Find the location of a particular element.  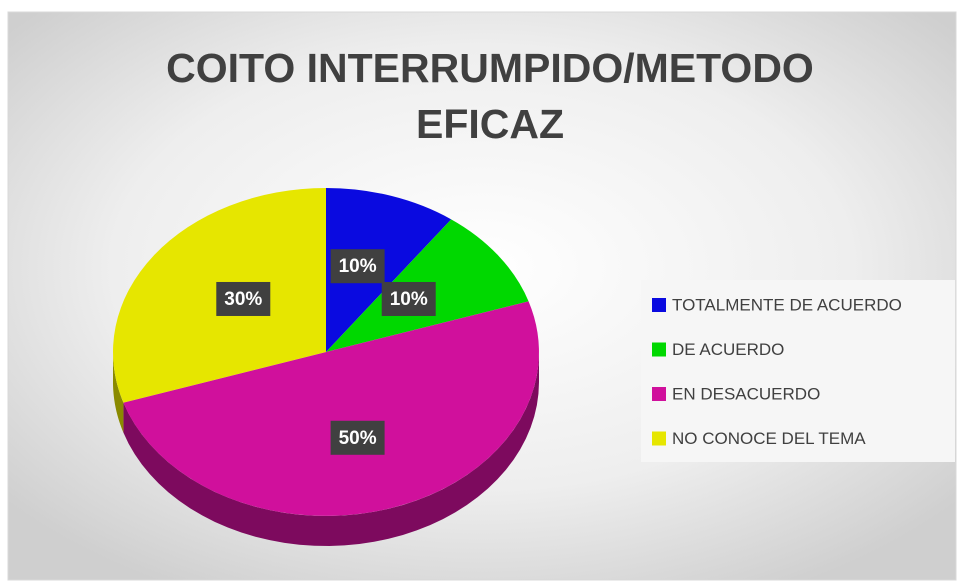

chart-title: COITO INTERRUMPIDO/METODO EFICAZ is located at coordinates (490, 96).